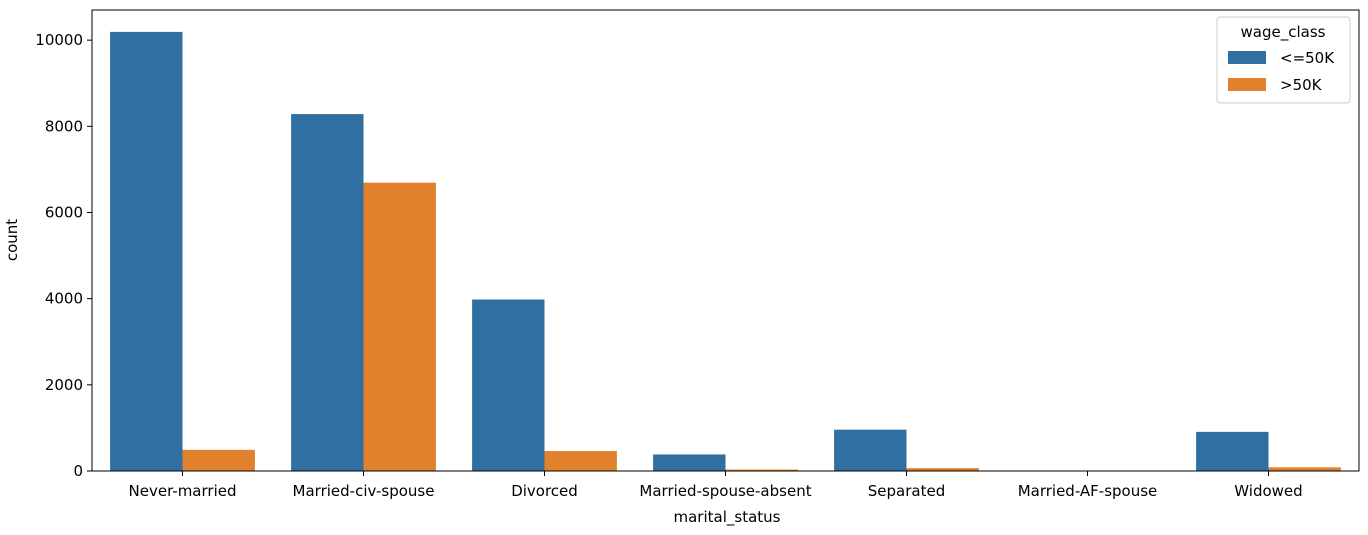 The width and height of the screenshot is (1368, 535). What do you see at coordinates (64, 212) in the screenshot?
I see `y-tick-label: 6000` at bounding box center [64, 212].